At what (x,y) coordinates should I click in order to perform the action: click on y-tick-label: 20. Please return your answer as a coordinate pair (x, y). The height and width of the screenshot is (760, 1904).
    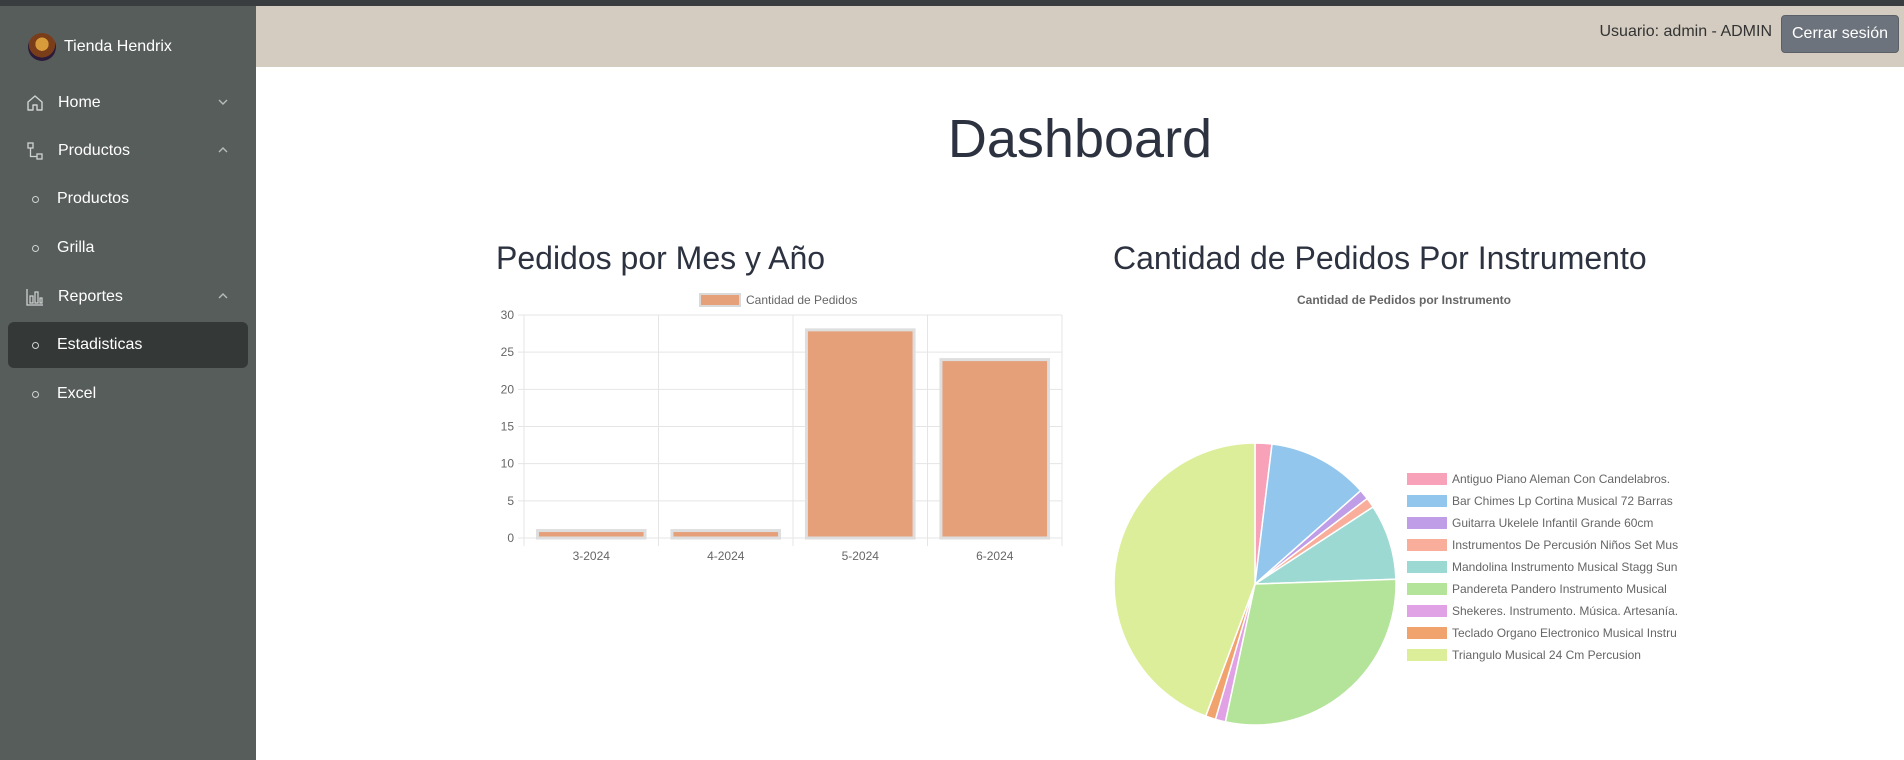
    Looking at the image, I should click on (508, 389).